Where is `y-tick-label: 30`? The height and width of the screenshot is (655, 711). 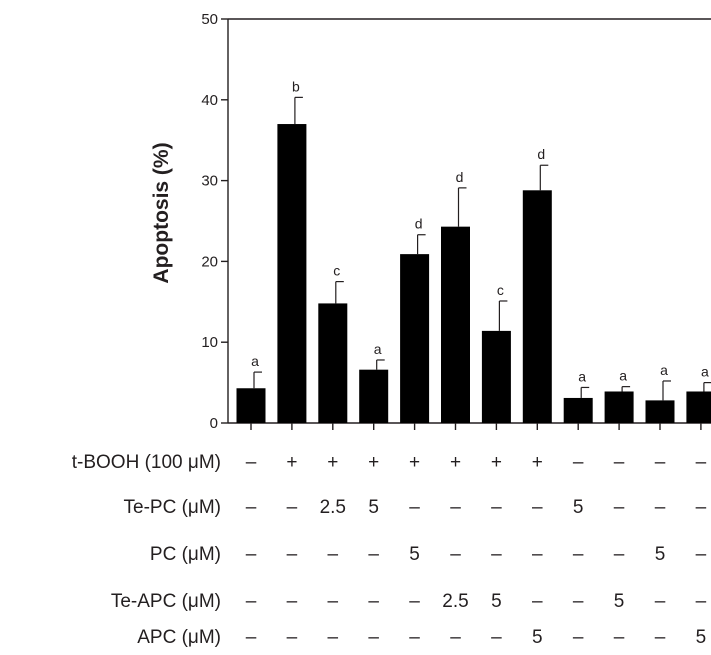
y-tick-label: 30 is located at coordinates (209, 181).